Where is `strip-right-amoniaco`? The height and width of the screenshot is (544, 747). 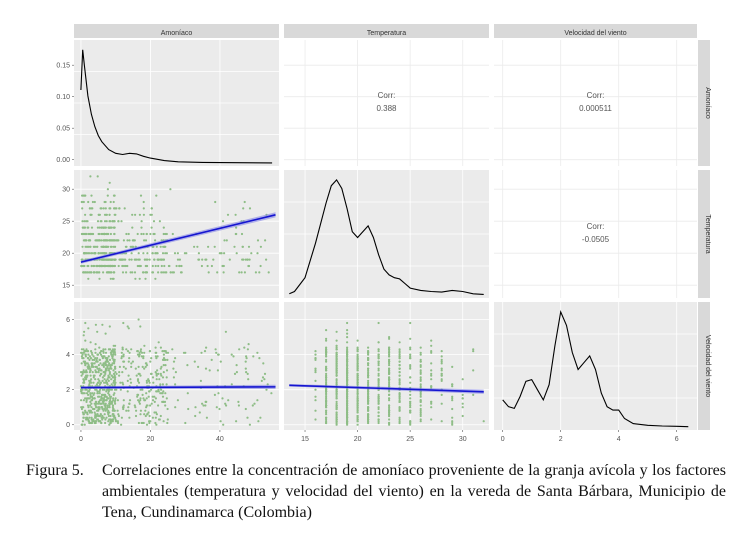 strip-right-amoniaco is located at coordinates (704, 103).